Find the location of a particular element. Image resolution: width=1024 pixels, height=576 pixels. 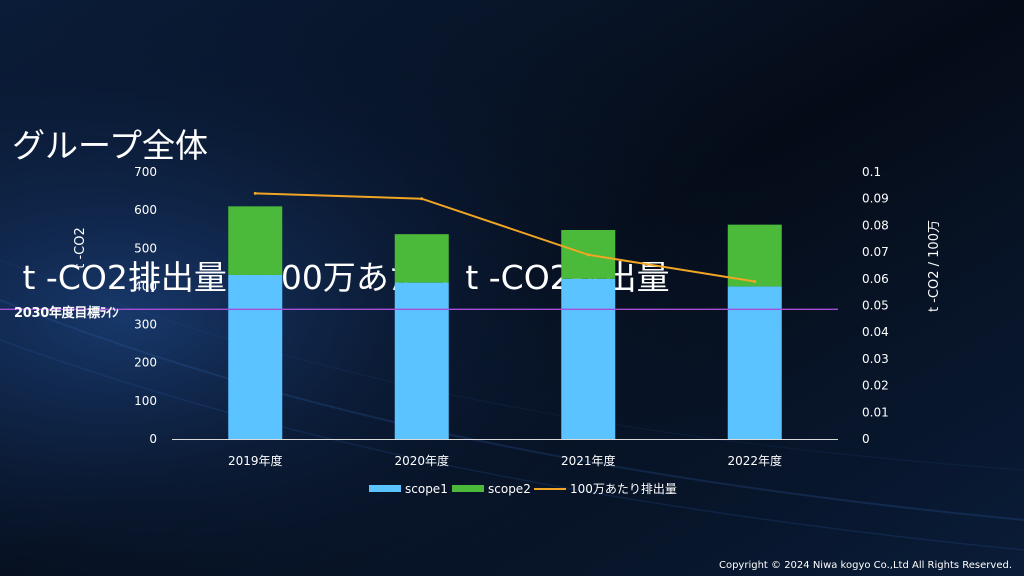

slide-title-line1: グループ全体 is located at coordinates (110, 145).